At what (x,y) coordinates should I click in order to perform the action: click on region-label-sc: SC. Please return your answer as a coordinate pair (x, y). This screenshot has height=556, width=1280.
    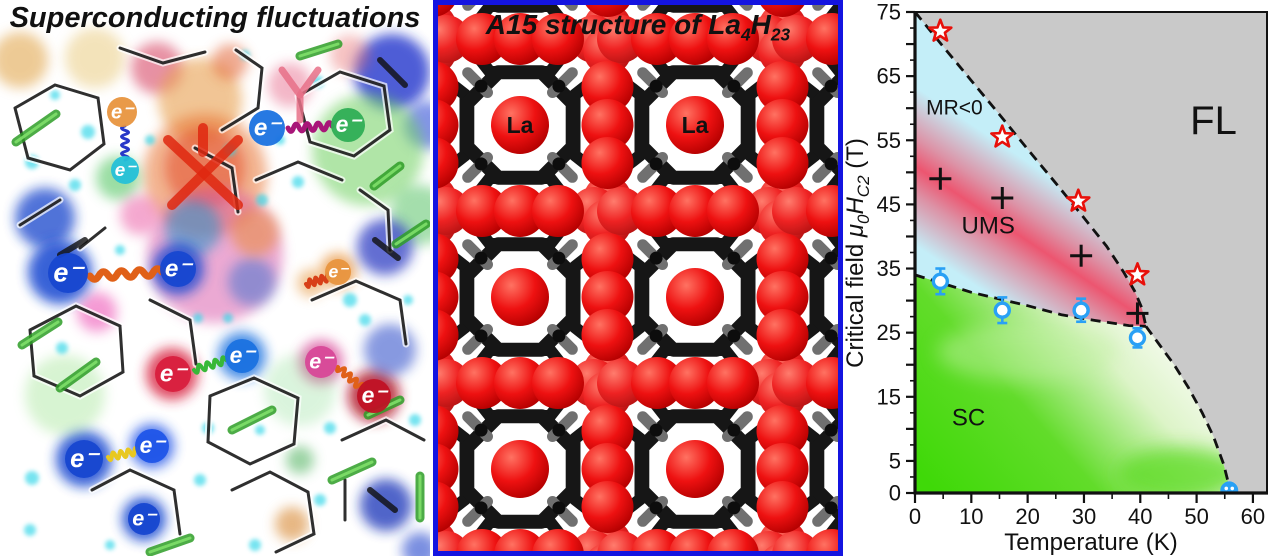
    Looking at the image, I should click on (968, 418).